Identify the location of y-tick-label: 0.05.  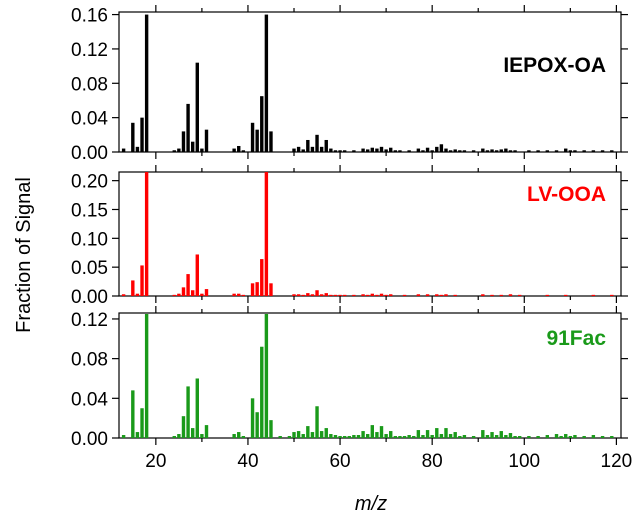
(89, 268).